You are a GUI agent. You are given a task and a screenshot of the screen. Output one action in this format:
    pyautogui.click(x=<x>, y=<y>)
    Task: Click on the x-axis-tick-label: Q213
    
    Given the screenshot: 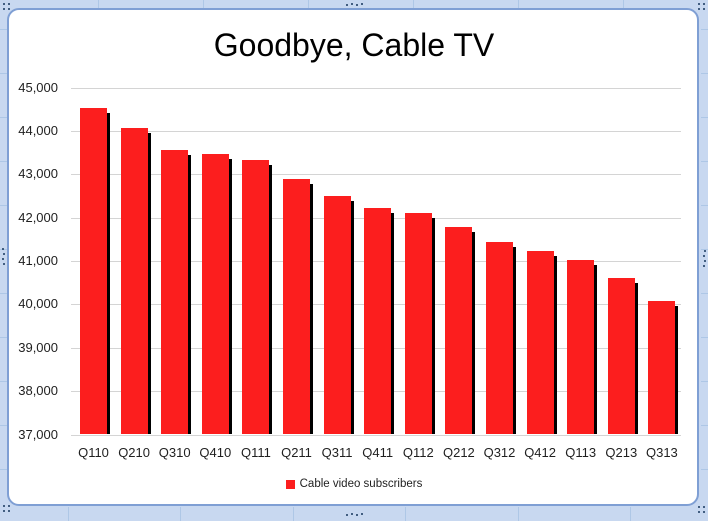 What is the action you would take?
    pyautogui.click(x=621, y=452)
    